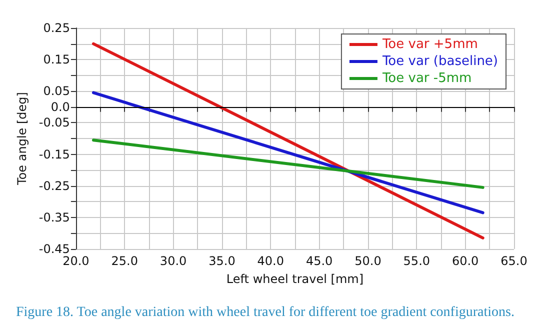  I want to click on x-tick-label: 25.0, so click(124, 261).